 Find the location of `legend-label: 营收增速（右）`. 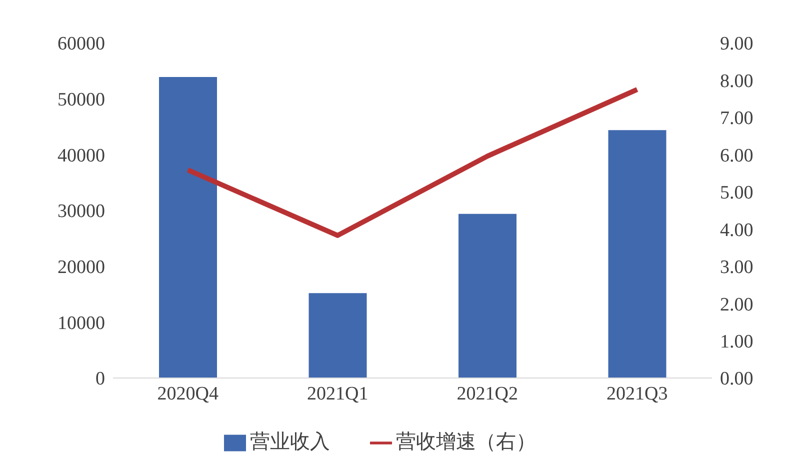

legend-label: 营收增速（右） is located at coordinates (466, 441).